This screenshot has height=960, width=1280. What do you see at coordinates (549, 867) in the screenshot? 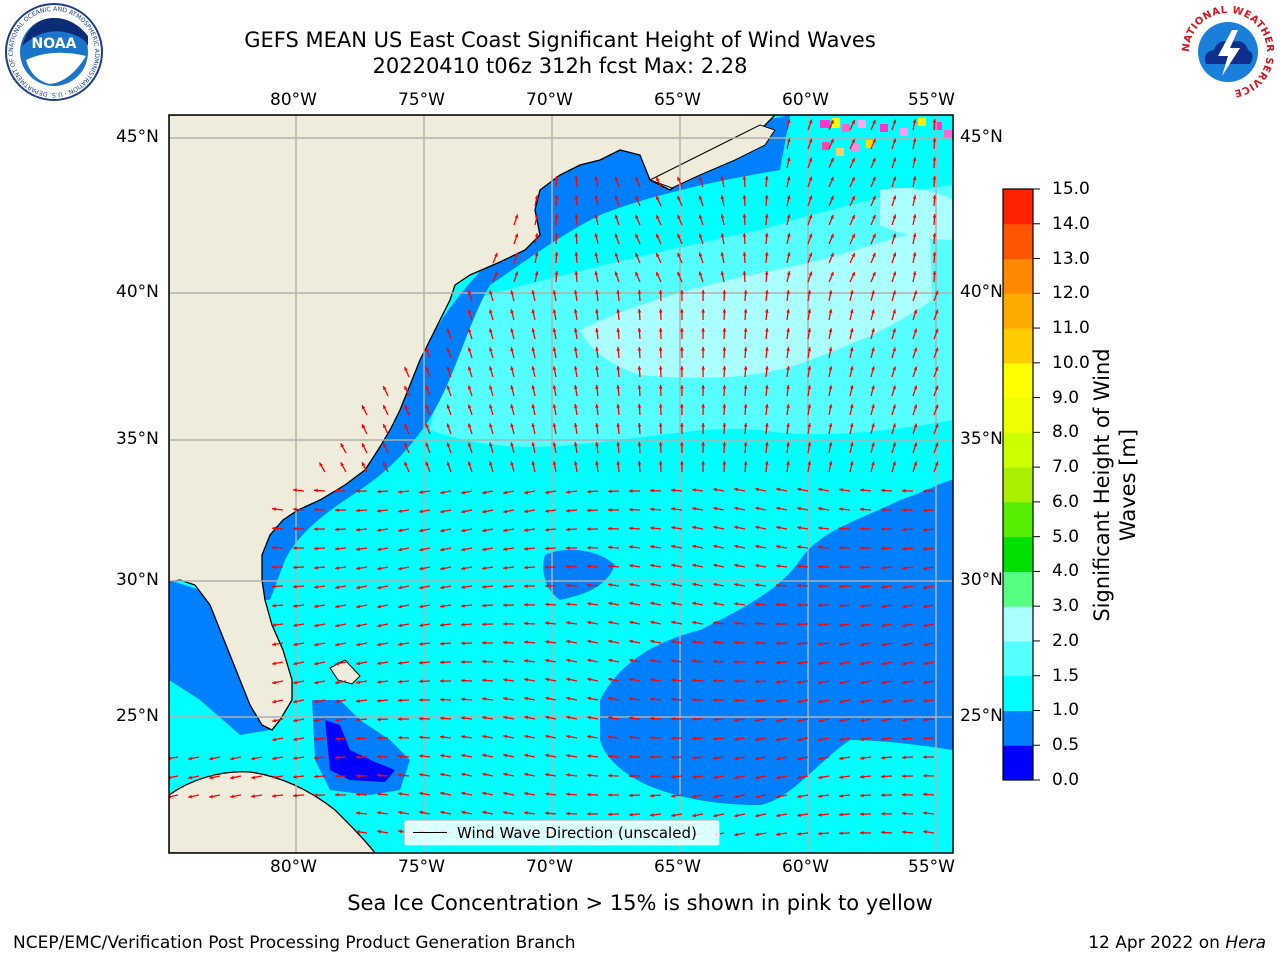
I see `lon-label-bottom: 70°W` at bounding box center [549, 867].